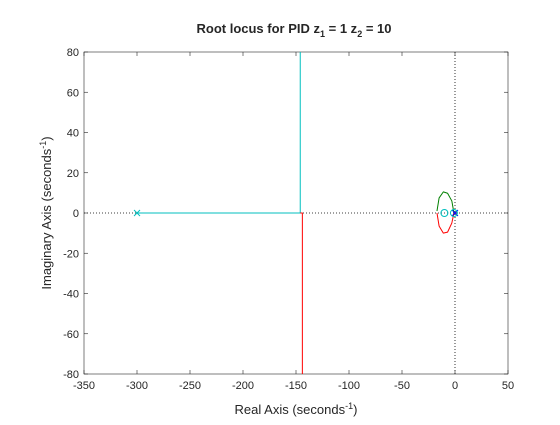 The width and height of the screenshot is (560, 425). I want to click on y-tick-label: 40, so click(73, 134).